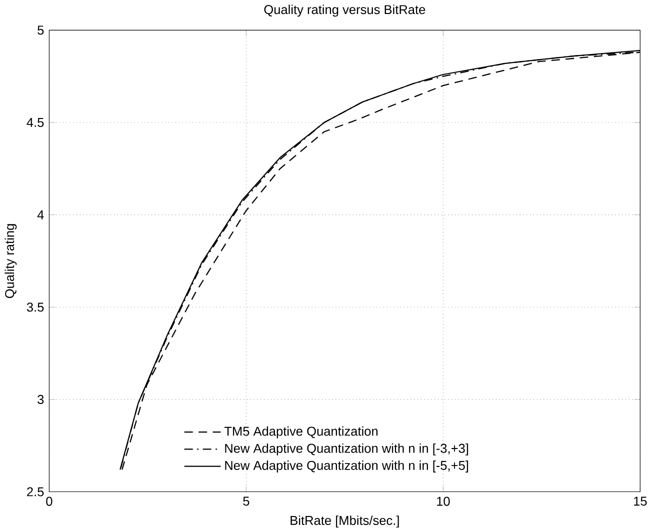  What do you see at coordinates (246, 501) in the screenshot?
I see `x-tick-label: 5` at bounding box center [246, 501].